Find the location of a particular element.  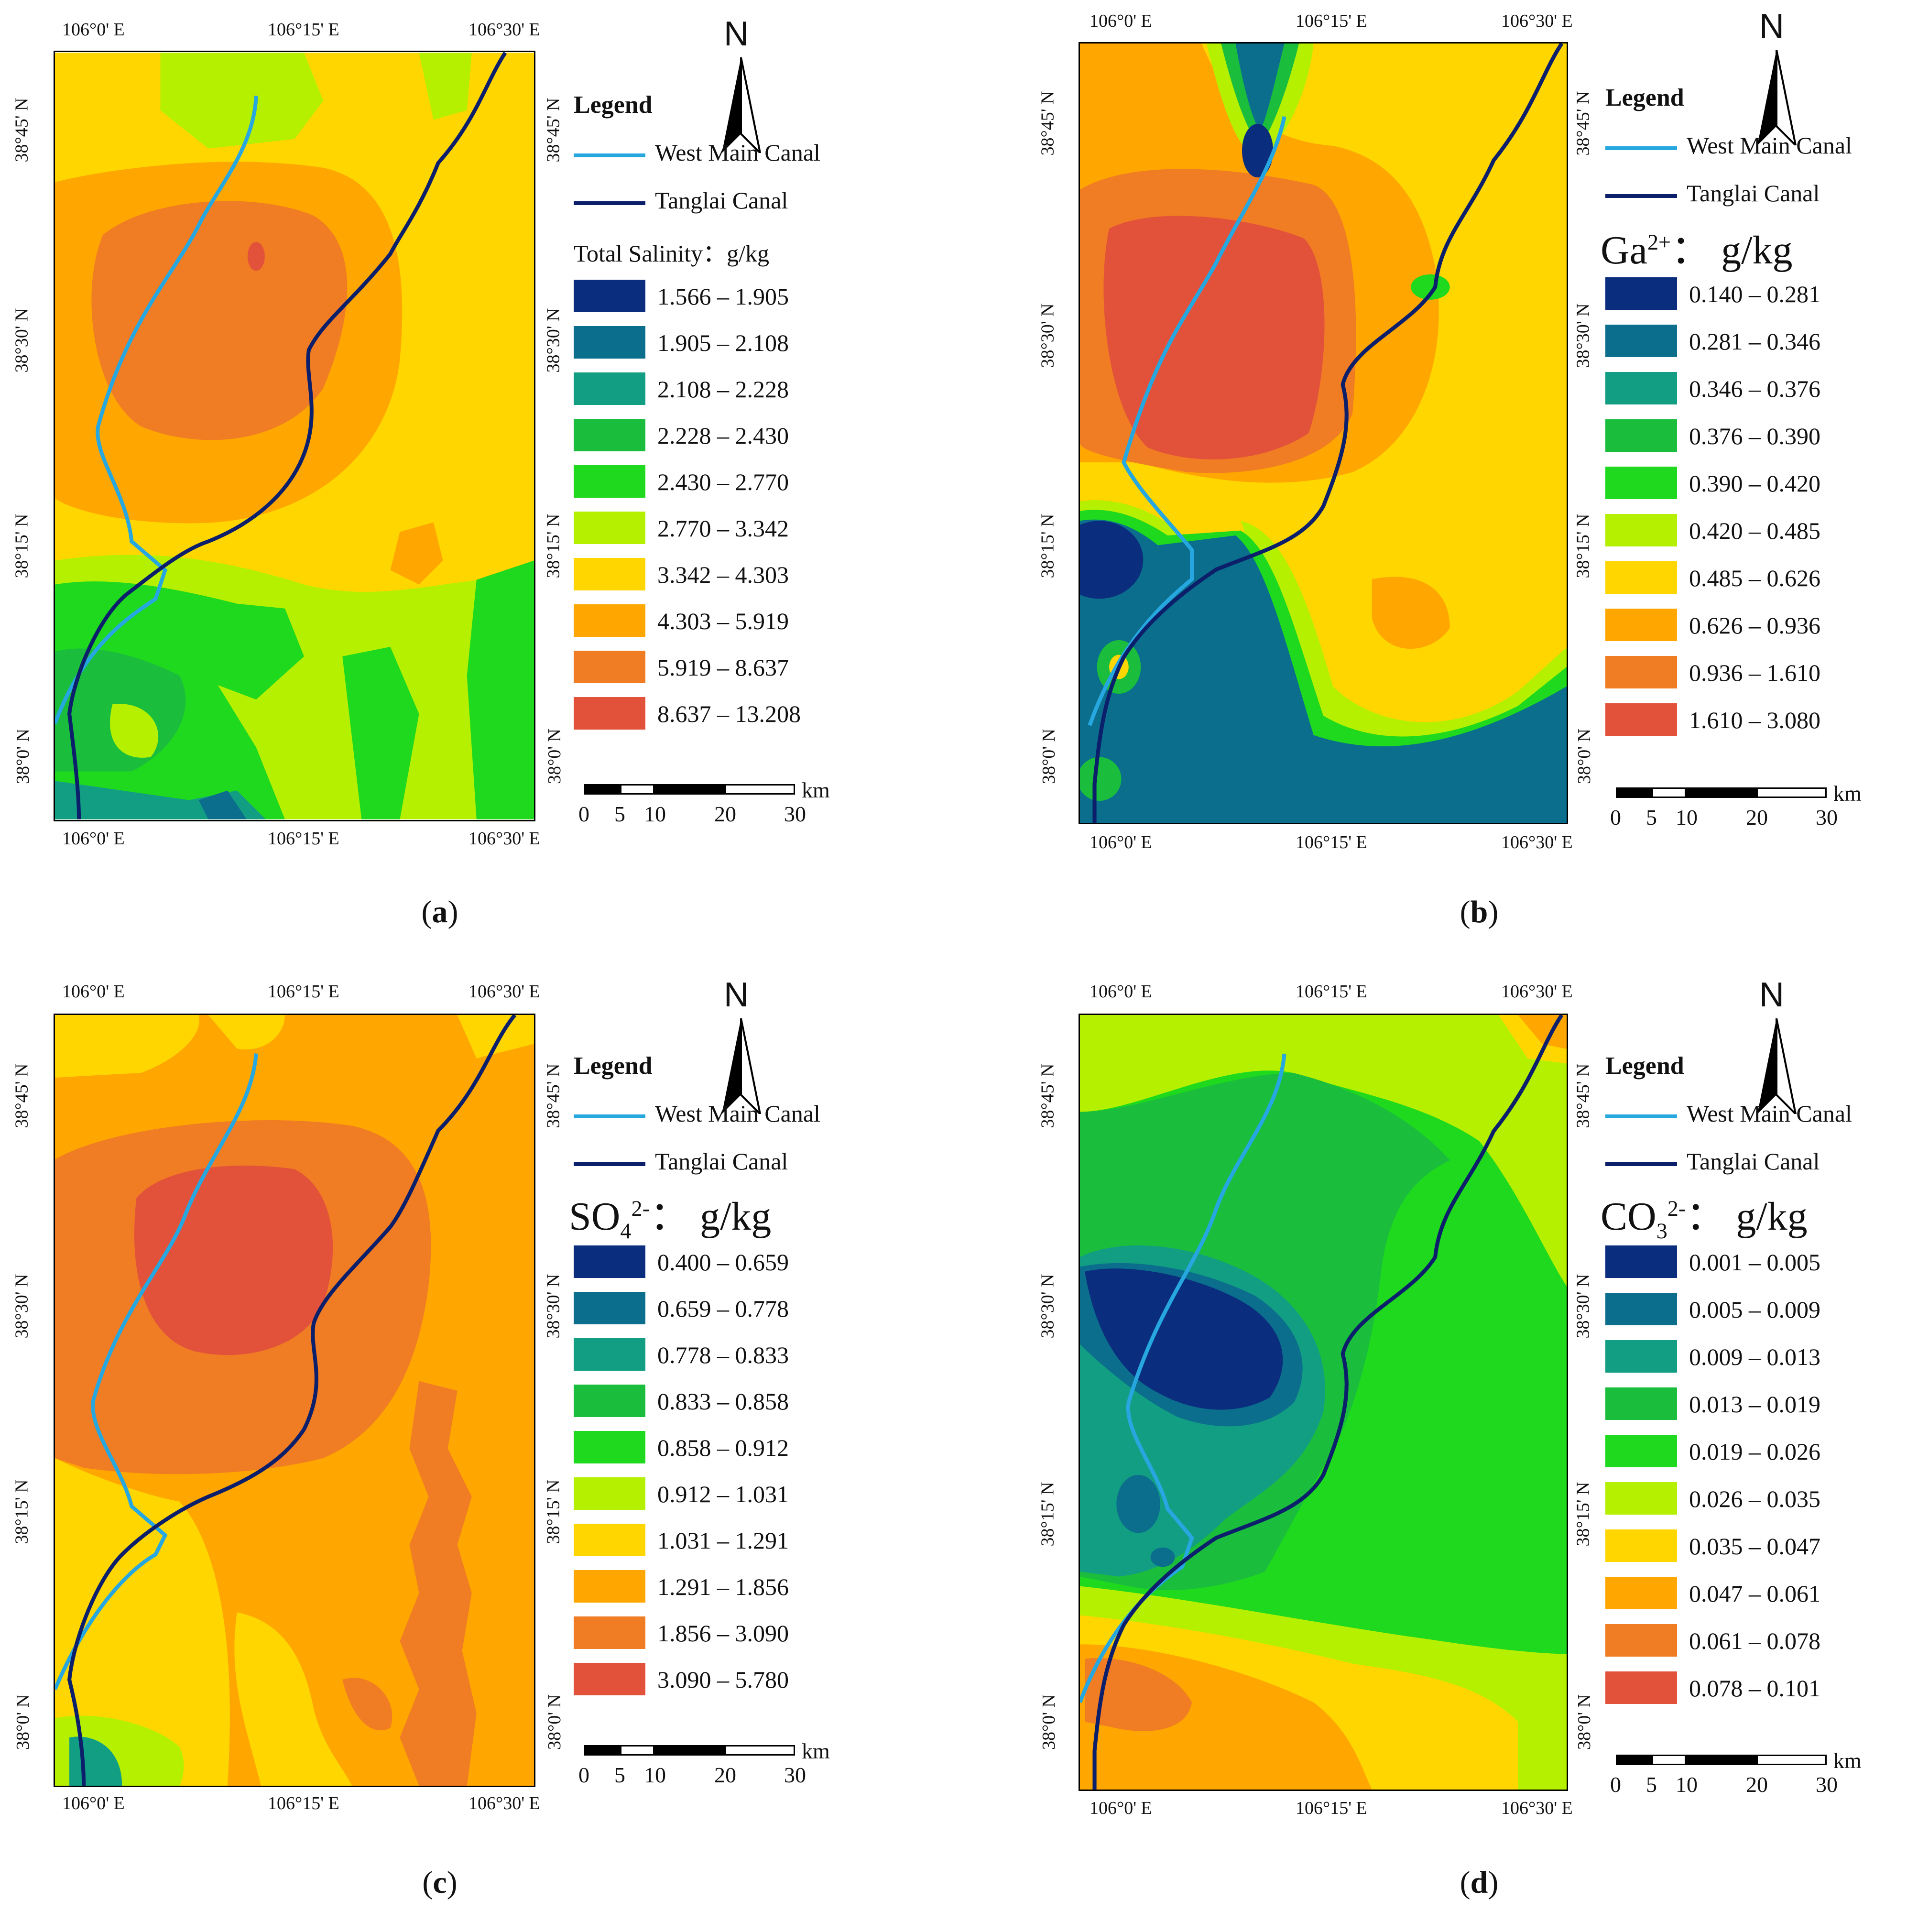

panel-caption: (b) is located at coordinates (1479, 912).